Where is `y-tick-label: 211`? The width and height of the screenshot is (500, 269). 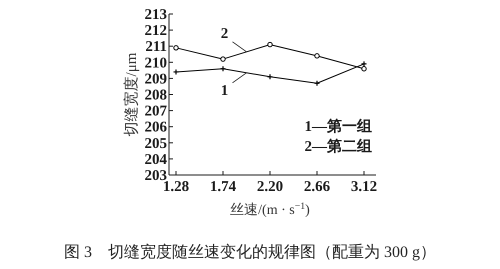
y-tick-label: 211 is located at coordinates (156, 47).